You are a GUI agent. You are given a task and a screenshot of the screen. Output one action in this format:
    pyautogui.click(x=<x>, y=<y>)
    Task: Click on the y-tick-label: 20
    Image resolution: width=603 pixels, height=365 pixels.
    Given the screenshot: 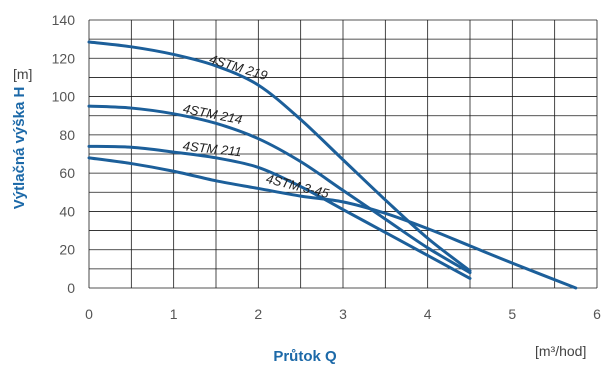 What is the action you would take?
    pyautogui.click(x=67, y=250)
    